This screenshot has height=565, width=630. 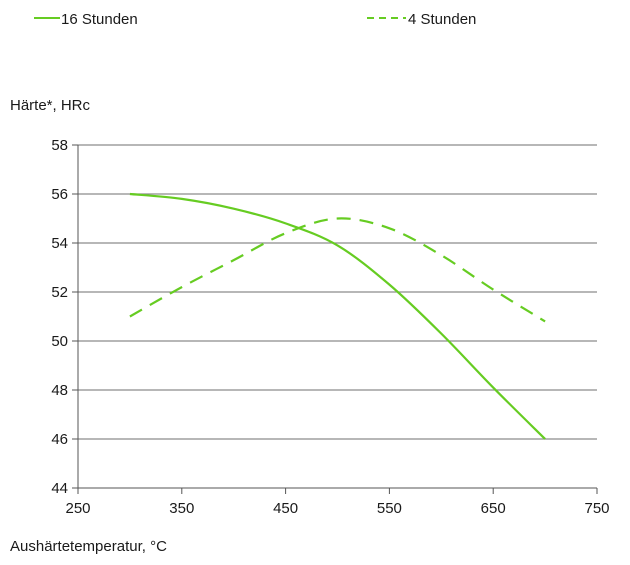 I want to click on y-tick-label-46: 46, so click(x=59, y=439).